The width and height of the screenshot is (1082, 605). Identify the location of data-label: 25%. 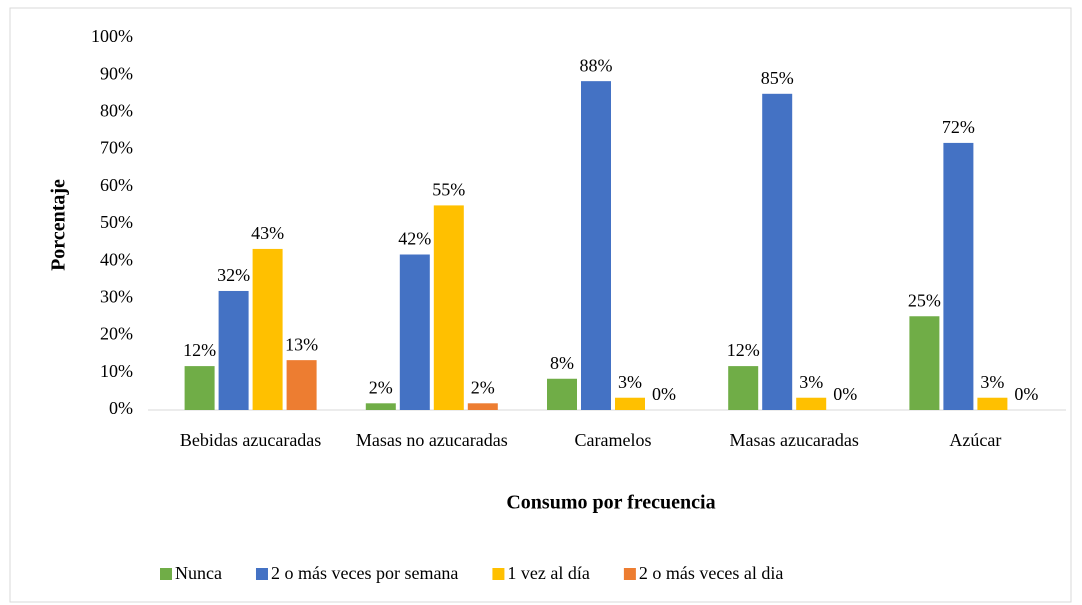
(924, 300).